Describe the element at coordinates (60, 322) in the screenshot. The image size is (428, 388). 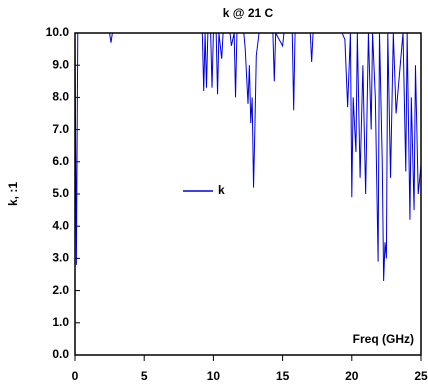
I see `y-tick-label: 1.0` at that location.